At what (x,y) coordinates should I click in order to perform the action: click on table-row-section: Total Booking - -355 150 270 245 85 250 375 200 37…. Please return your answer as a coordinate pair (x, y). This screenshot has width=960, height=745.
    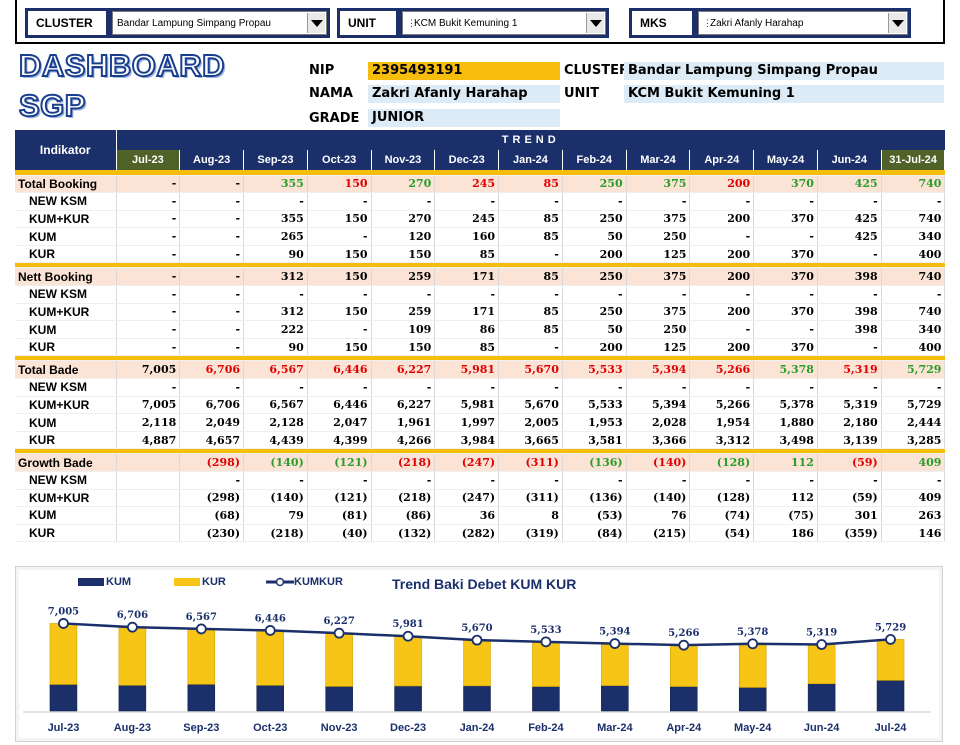
    Looking at the image, I should click on (480, 184).